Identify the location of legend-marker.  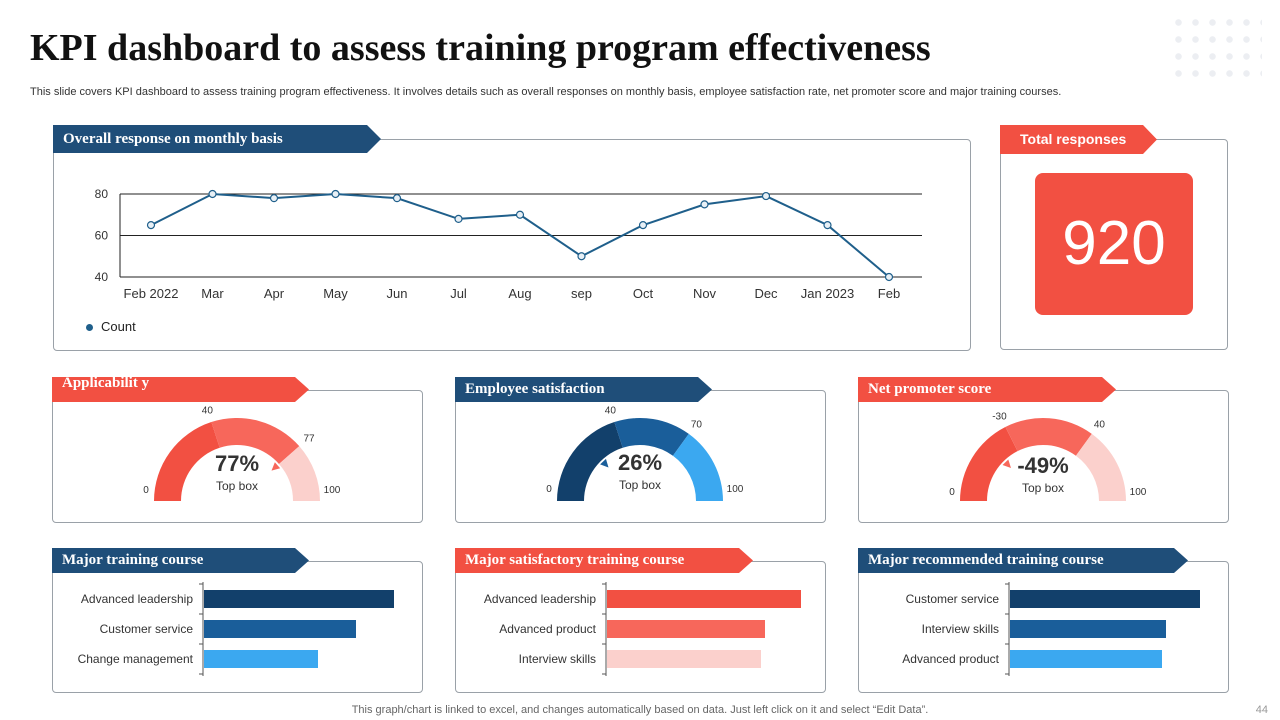
(89, 328).